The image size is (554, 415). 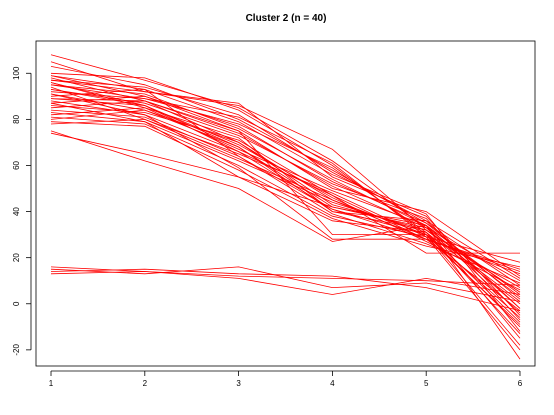 What do you see at coordinates (51, 383) in the screenshot?
I see `x-tick-label: 1` at bounding box center [51, 383].